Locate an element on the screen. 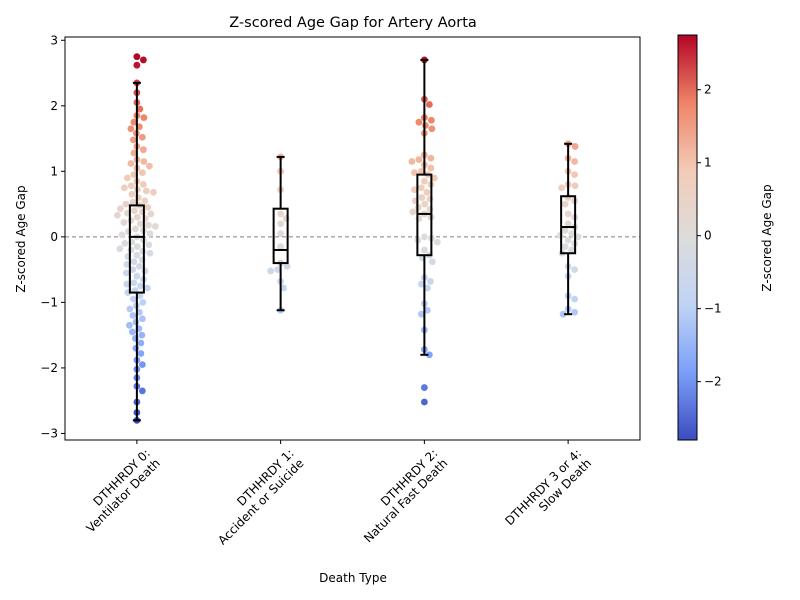 The image size is (800, 600). x-axis-label: Death Type is located at coordinates (353, 578).